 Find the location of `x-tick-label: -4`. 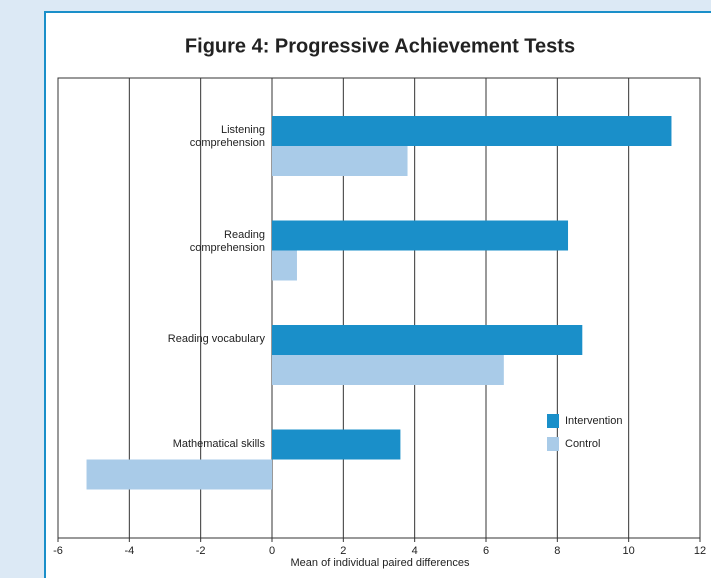

x-tick-label: -4 is located at coordinates (129, 551).